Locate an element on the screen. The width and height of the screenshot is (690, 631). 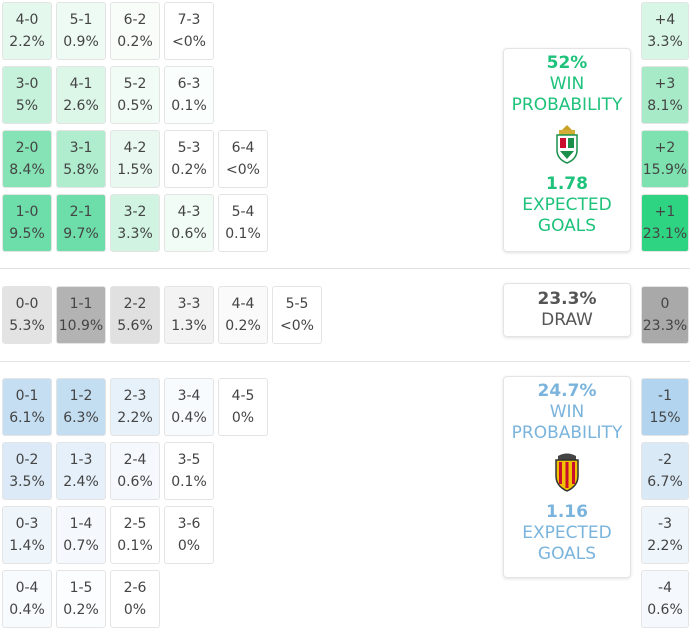
score: 2-0 is located at coordinates (27, 148).